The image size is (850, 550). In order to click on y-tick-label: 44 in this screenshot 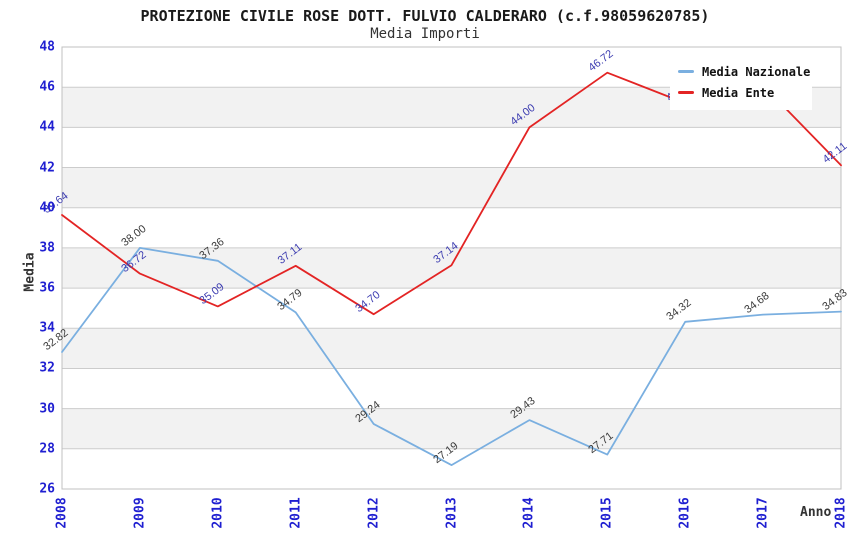, I will do `click(47, 127)`.